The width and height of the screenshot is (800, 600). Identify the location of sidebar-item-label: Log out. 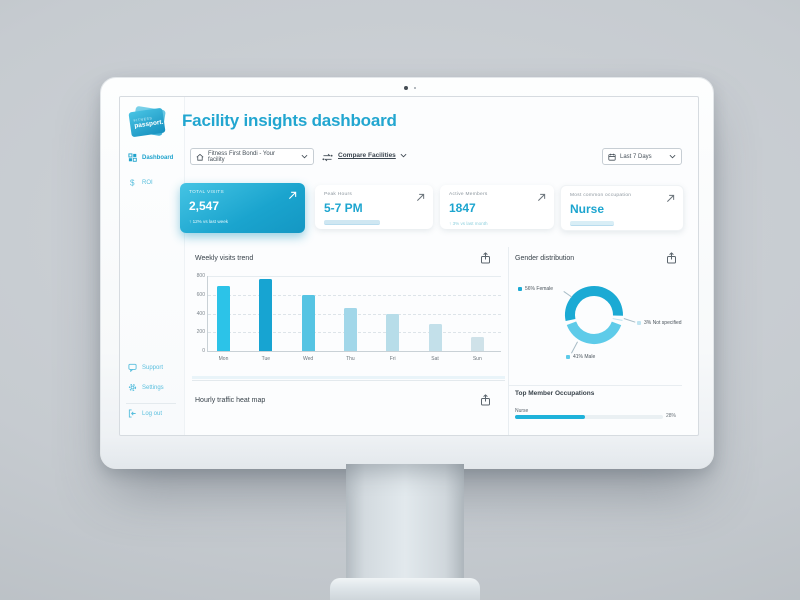
(152, 413).